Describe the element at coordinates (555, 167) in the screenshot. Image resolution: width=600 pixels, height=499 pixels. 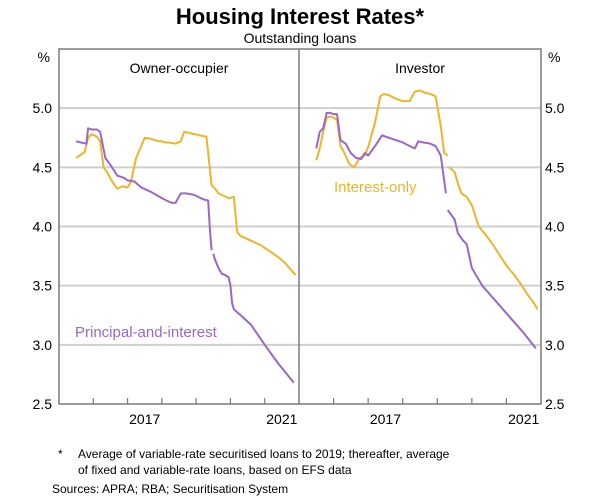
I see `y-tick-label-right: 4.5` at that location.